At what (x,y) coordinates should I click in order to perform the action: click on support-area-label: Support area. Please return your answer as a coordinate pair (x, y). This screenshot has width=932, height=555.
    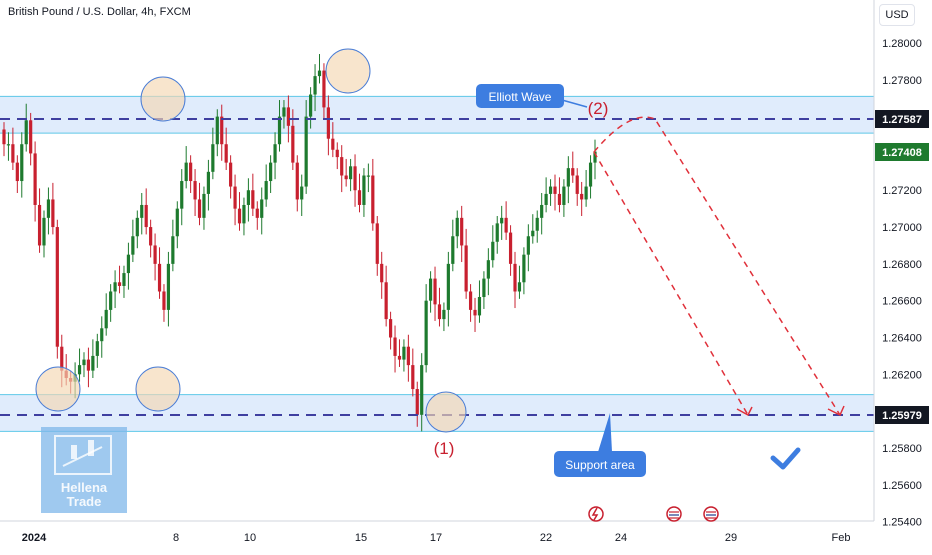
    Looking at the image, I should click on (600, 465).